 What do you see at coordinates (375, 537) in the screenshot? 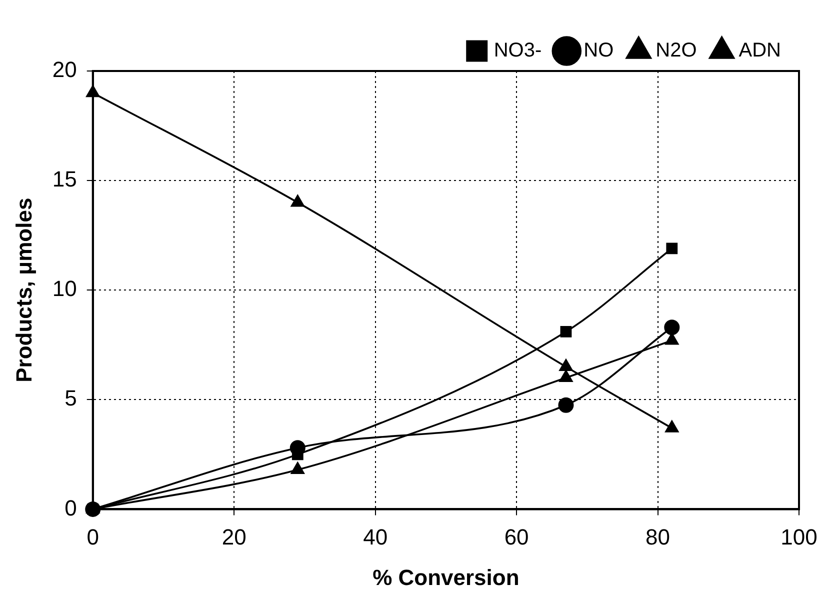
I see `x-tick-label: 40` at bounding box center [375, 537].